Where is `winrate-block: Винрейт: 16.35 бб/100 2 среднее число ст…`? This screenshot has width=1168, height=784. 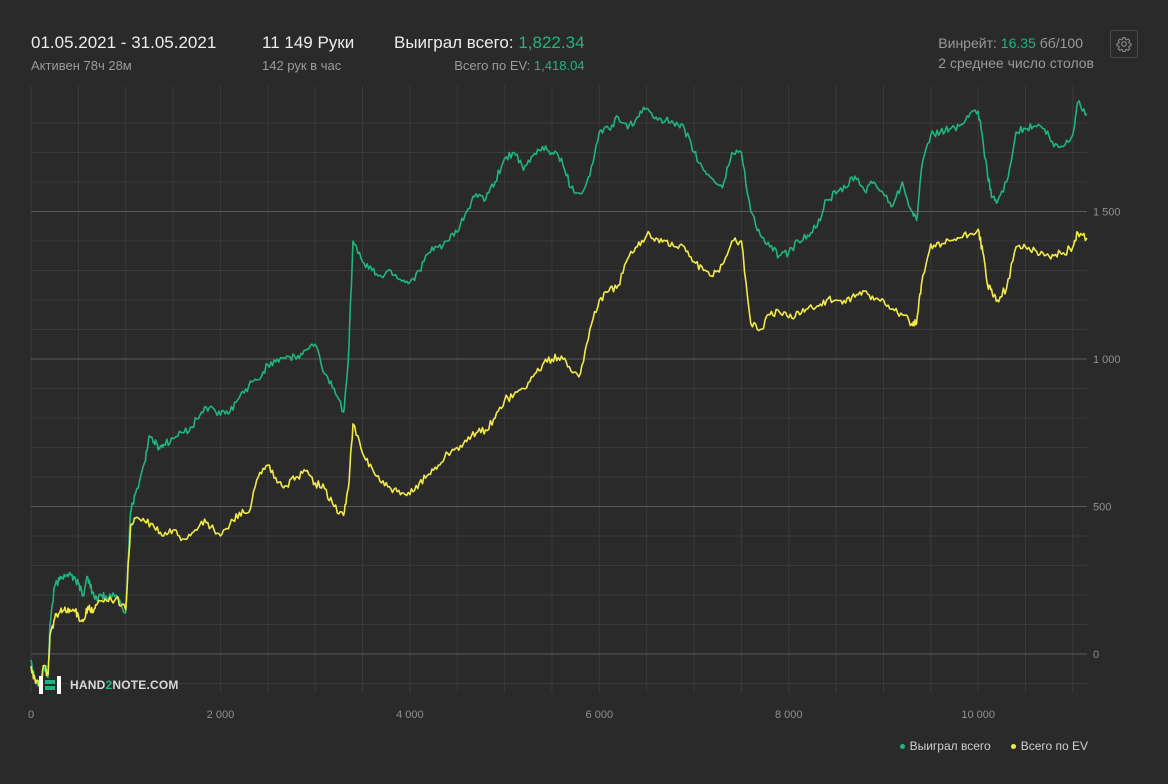 winrate-block: Винрейт: 16.35 бб/100 2 среднее число ст… is located at coordinates (1016, 53).